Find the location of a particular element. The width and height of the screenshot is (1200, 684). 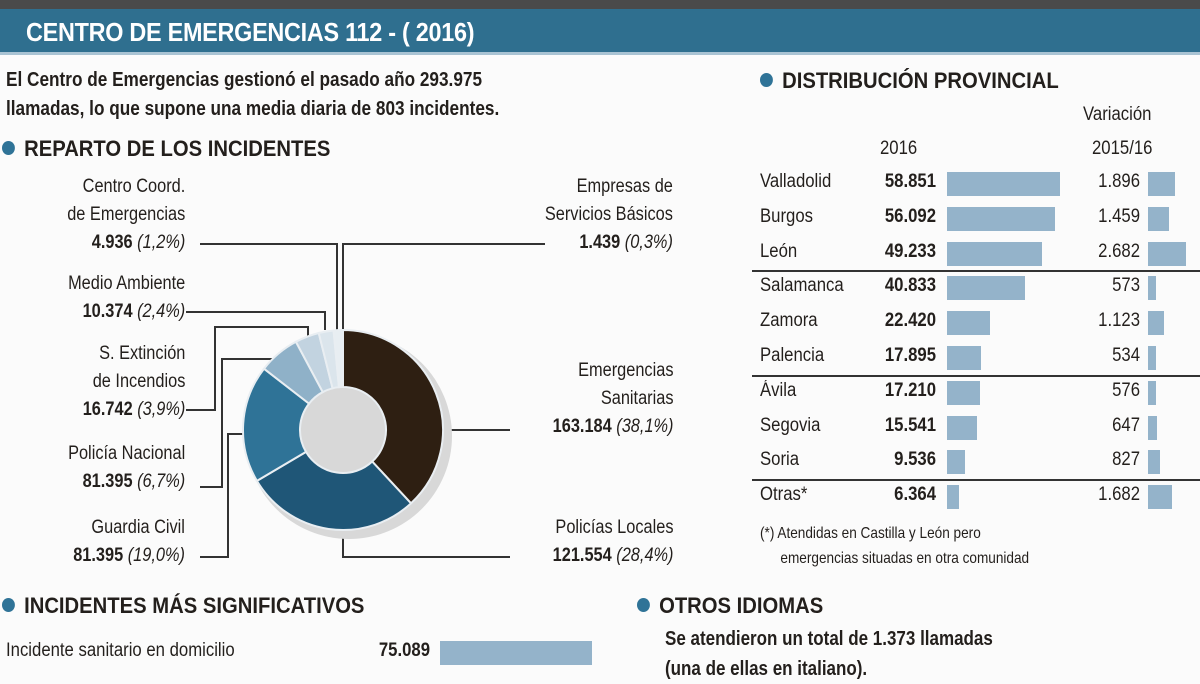

leader-lines is located at coordinates (365, 400).